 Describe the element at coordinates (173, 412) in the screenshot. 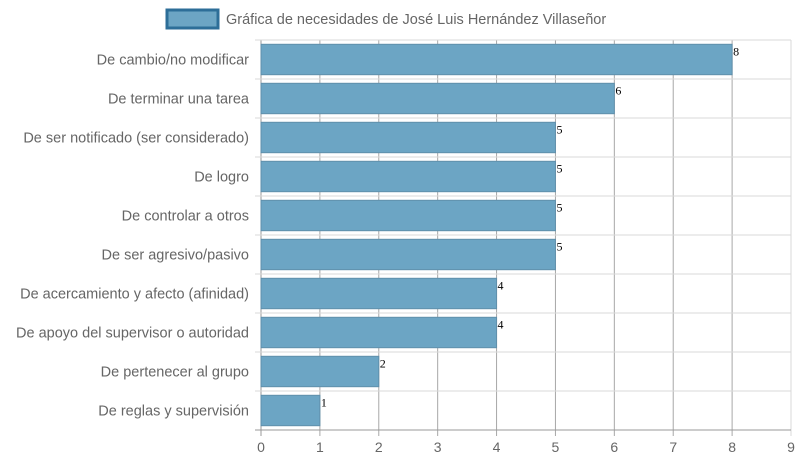

I see `category-label: De reglas y supervisión` at that location.